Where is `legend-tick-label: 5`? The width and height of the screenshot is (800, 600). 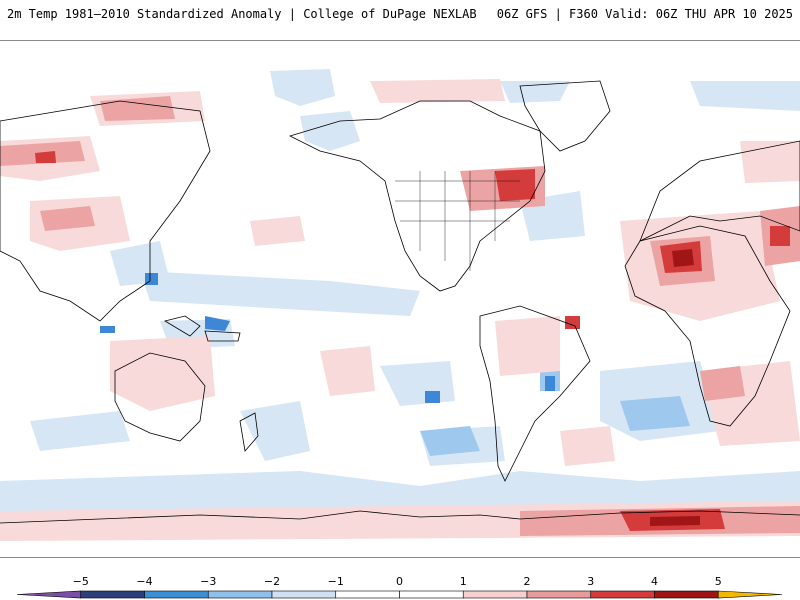
legend-tick-label: 5 is located at coordinates (718, 581).